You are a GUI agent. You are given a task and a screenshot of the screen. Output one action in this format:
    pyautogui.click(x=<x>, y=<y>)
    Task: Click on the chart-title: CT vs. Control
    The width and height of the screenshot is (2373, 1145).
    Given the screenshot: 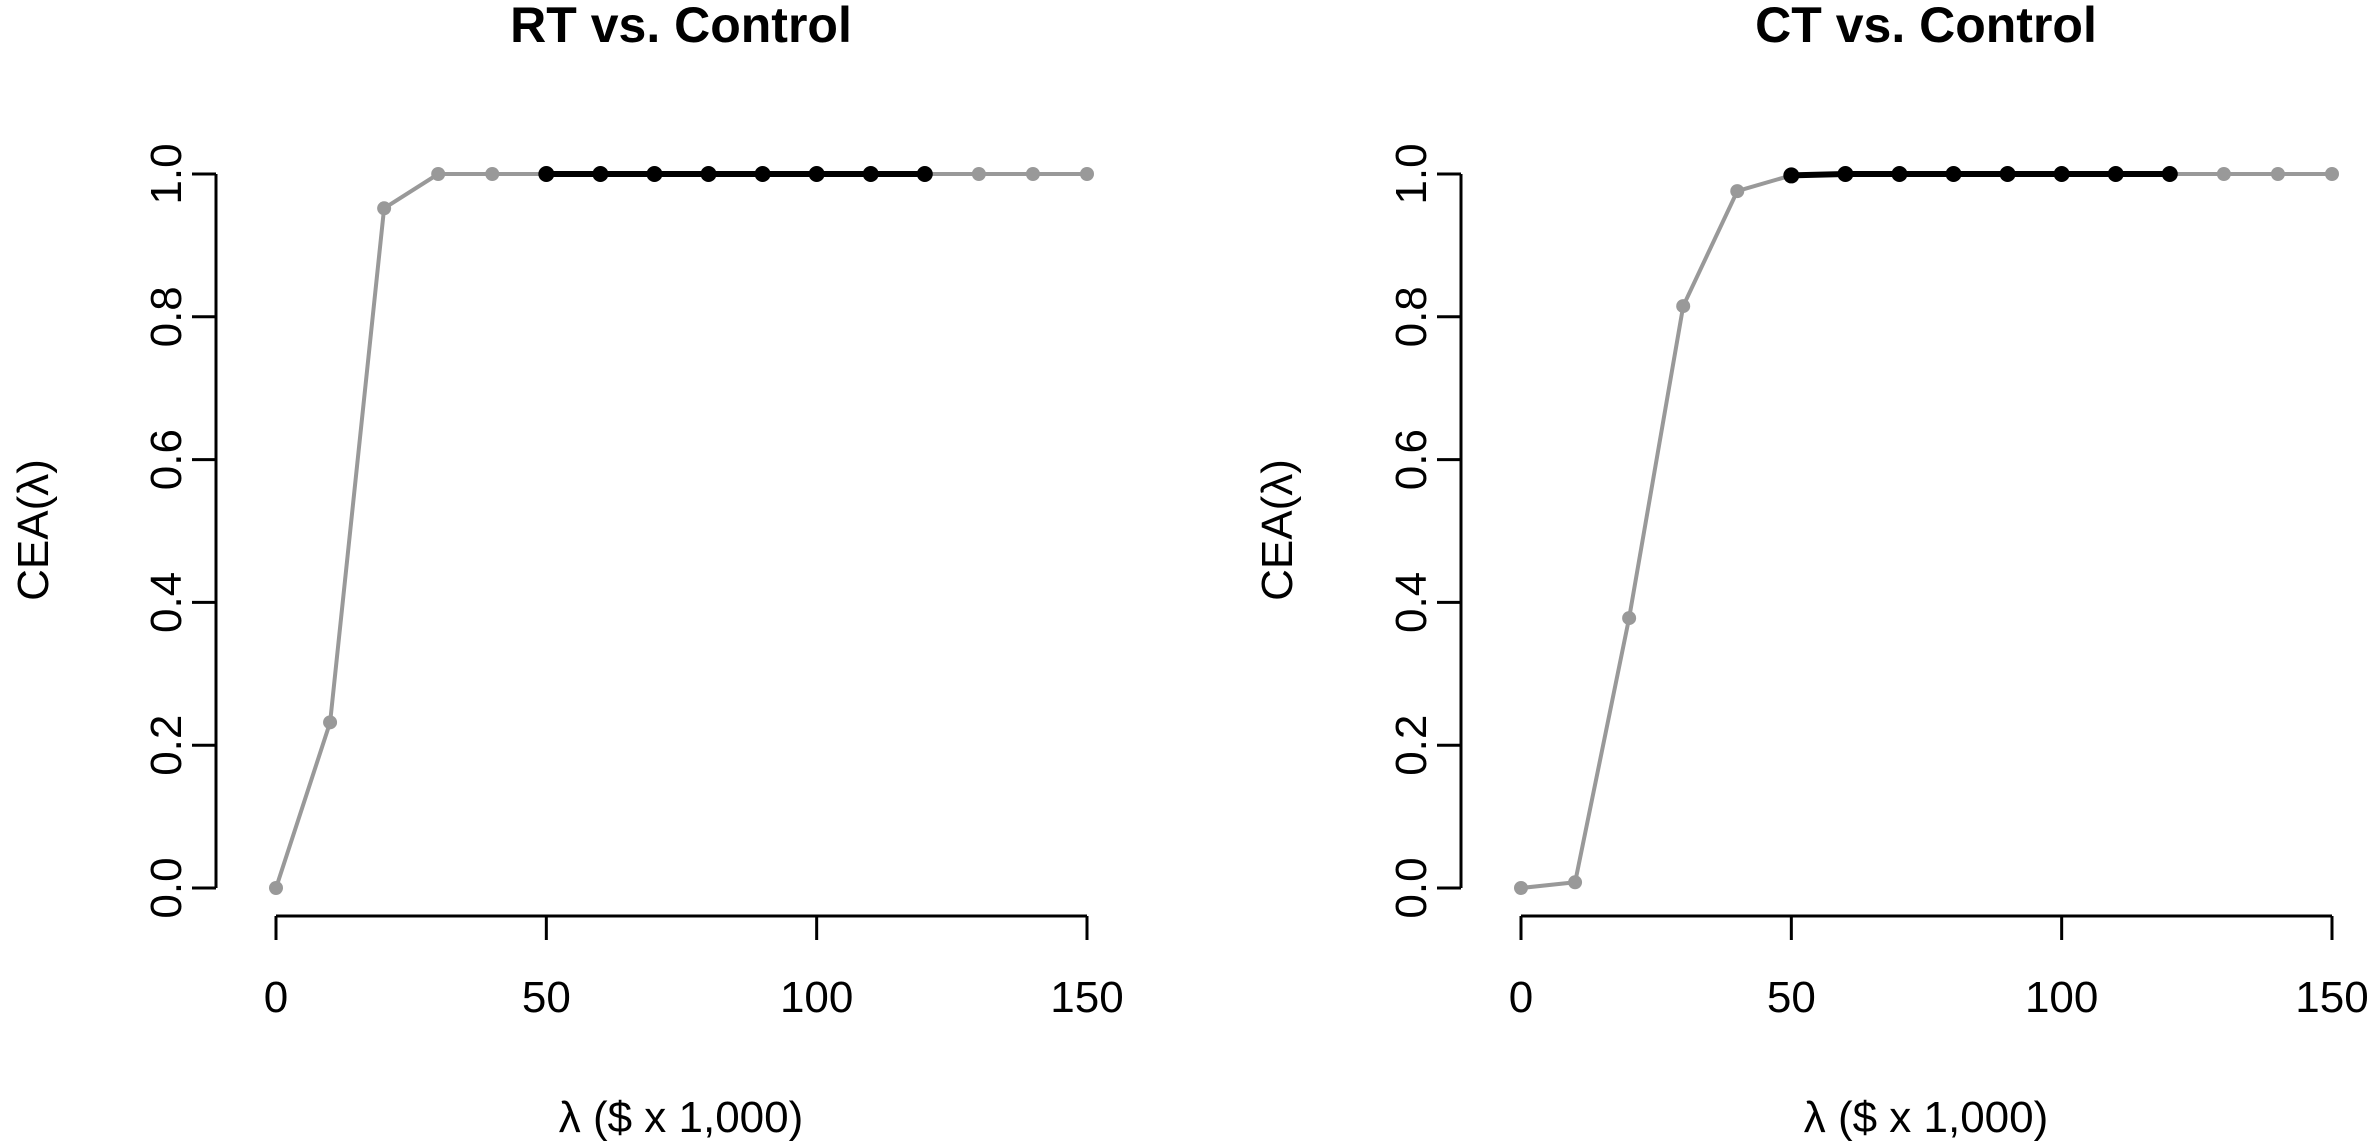 What is the action you would take?
    pyautogui.click(x=1926, y=26)
    